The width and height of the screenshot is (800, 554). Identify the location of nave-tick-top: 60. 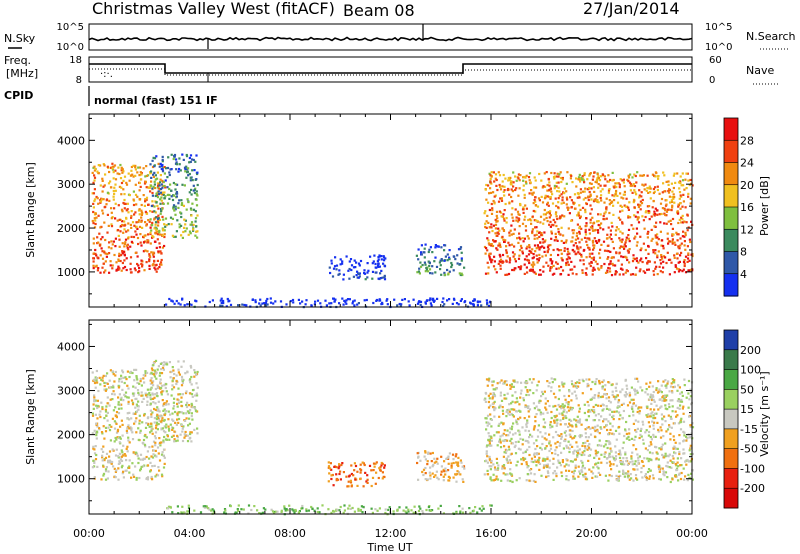
(715, 60).